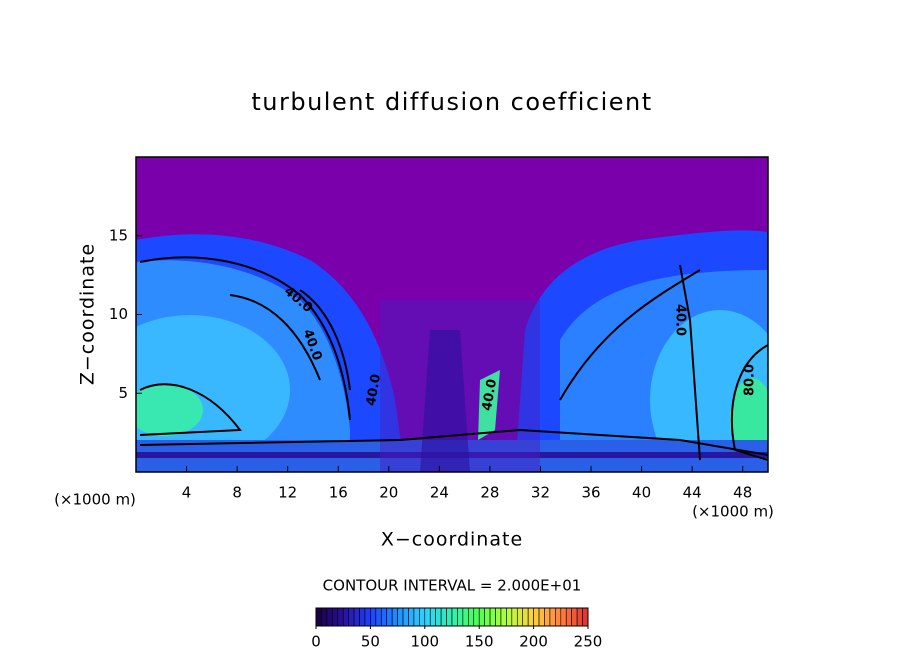  Describe the element at coordinates (123, 393) in the screenshot. I see `y-tick-label: 5` at that location.